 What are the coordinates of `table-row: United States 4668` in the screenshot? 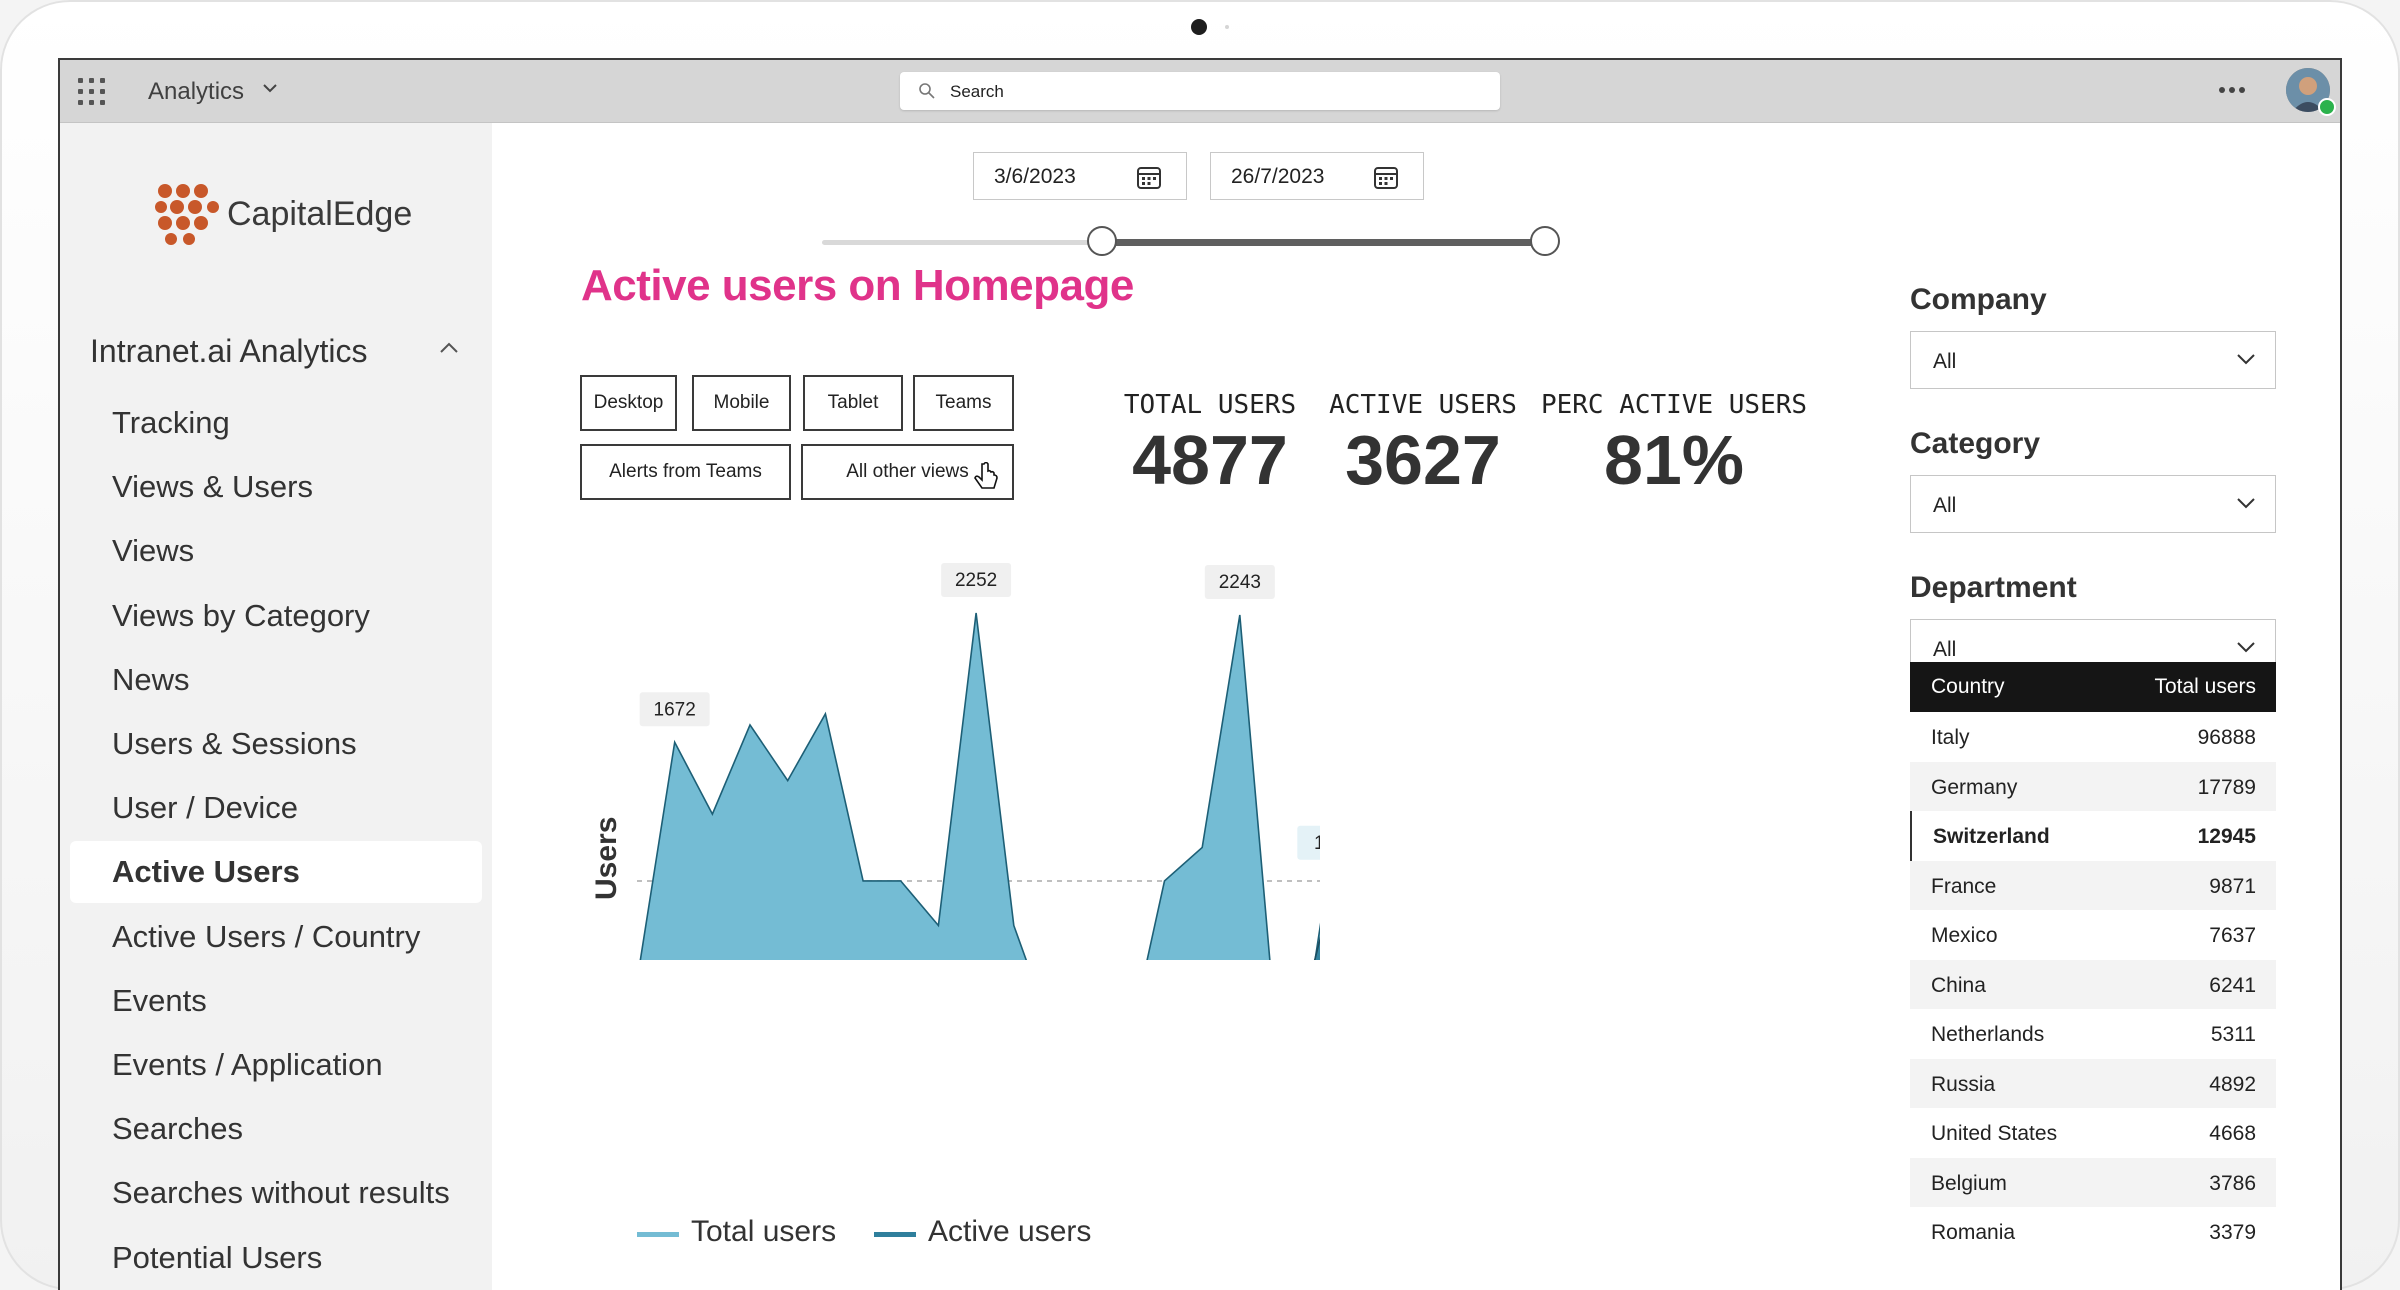 It's located at (2093, 1133).